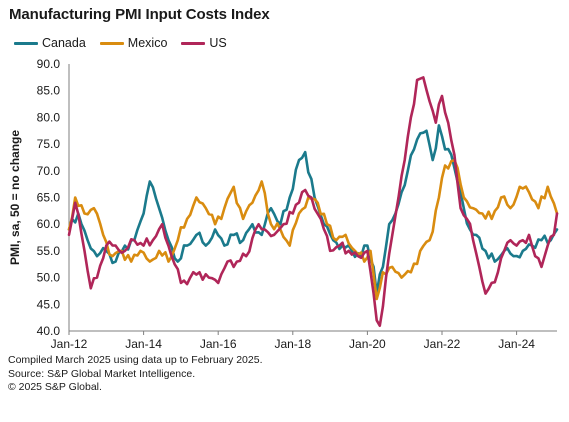  Describe the element at coordinates (15, 197) in the screenshot. I see `y-axis-label: PMI, sa, 50 = no change` at that location.